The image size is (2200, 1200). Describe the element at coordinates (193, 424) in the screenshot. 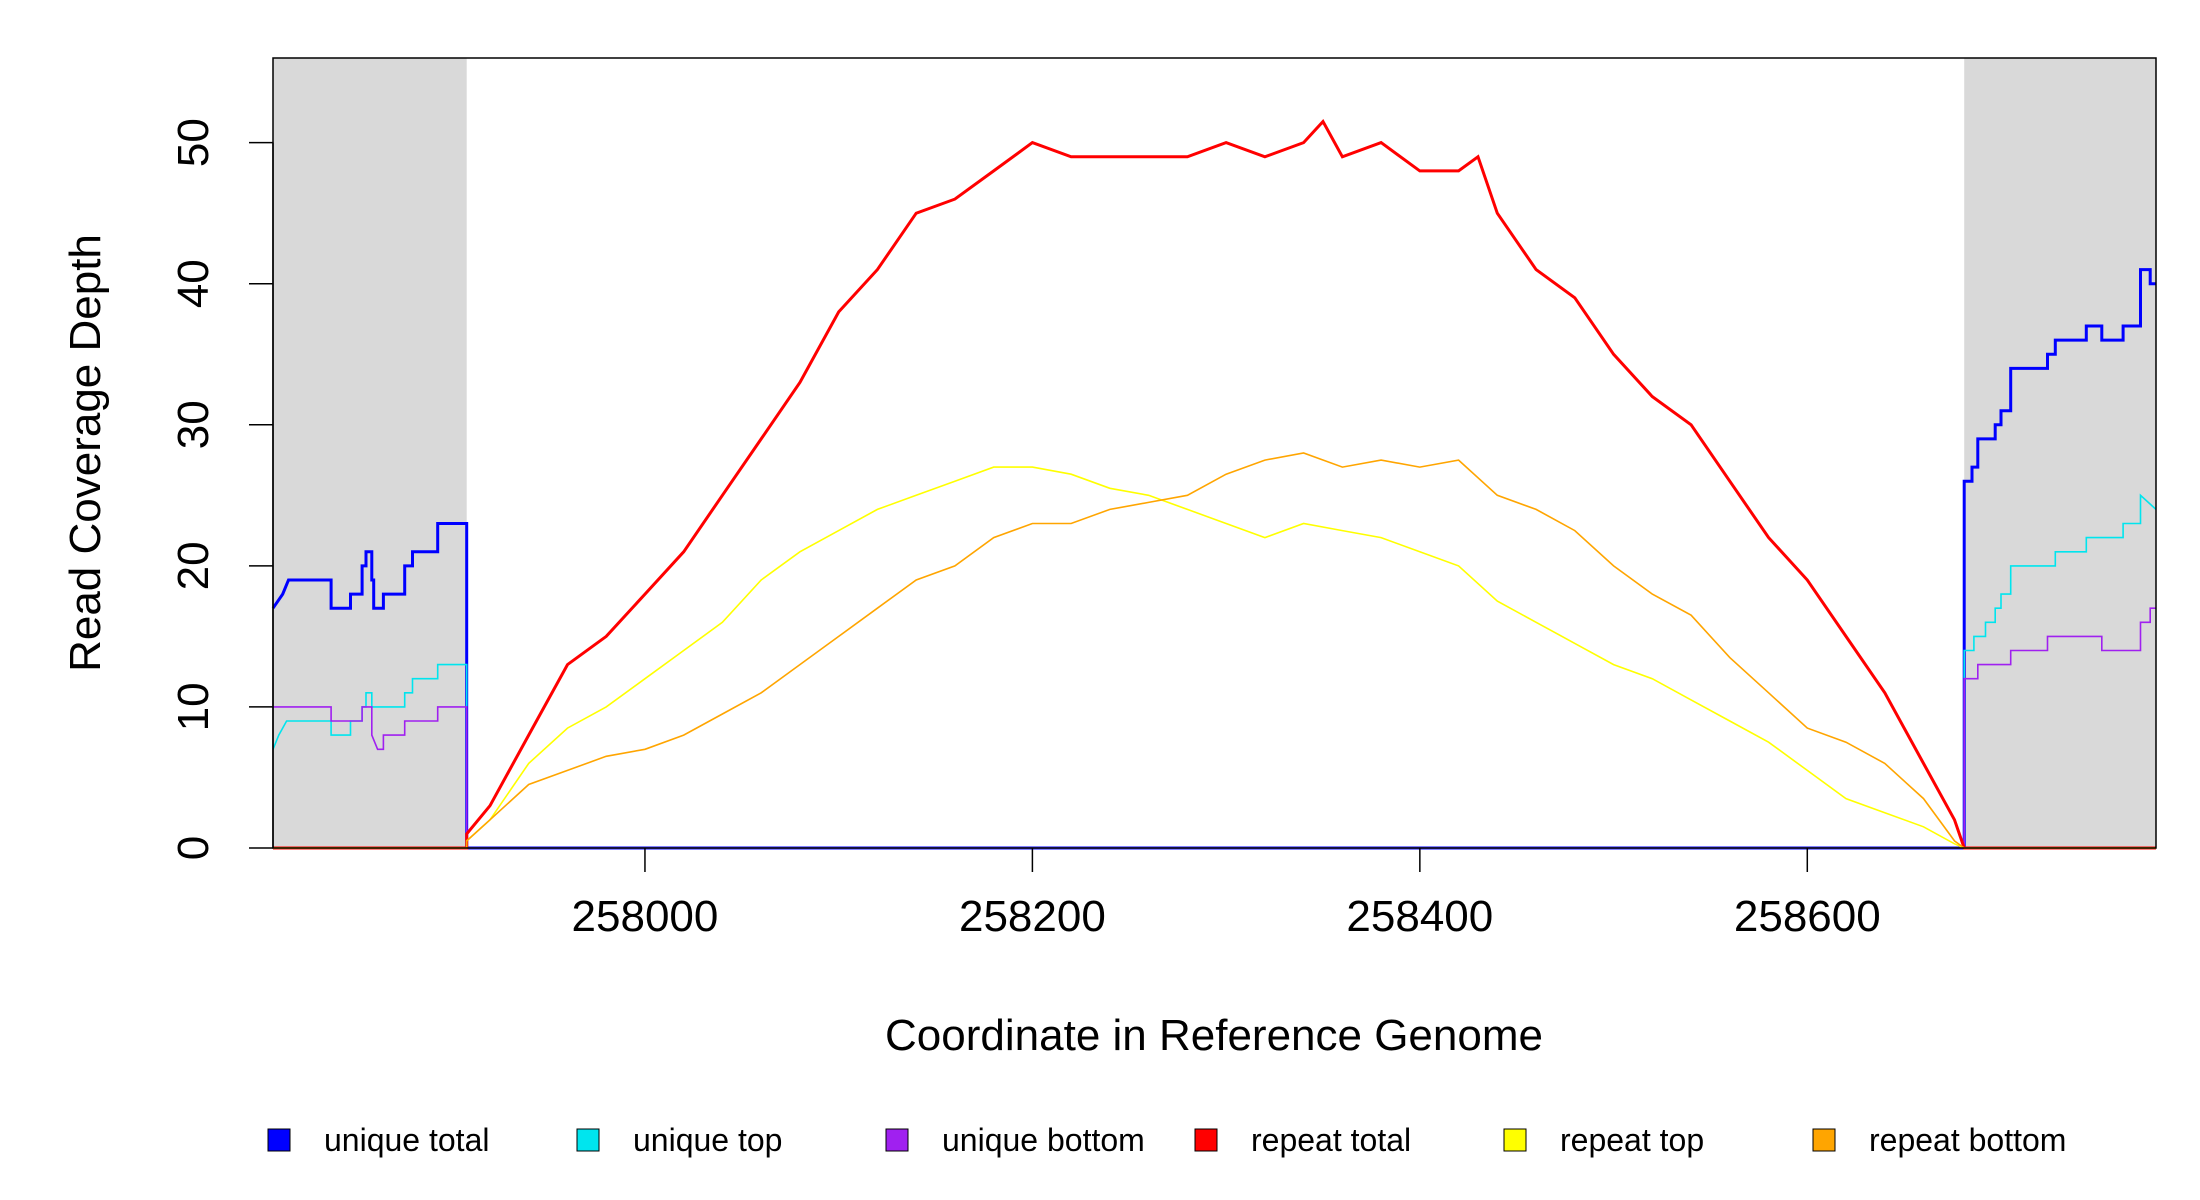

I see `y-tick-label: 30` at that location.